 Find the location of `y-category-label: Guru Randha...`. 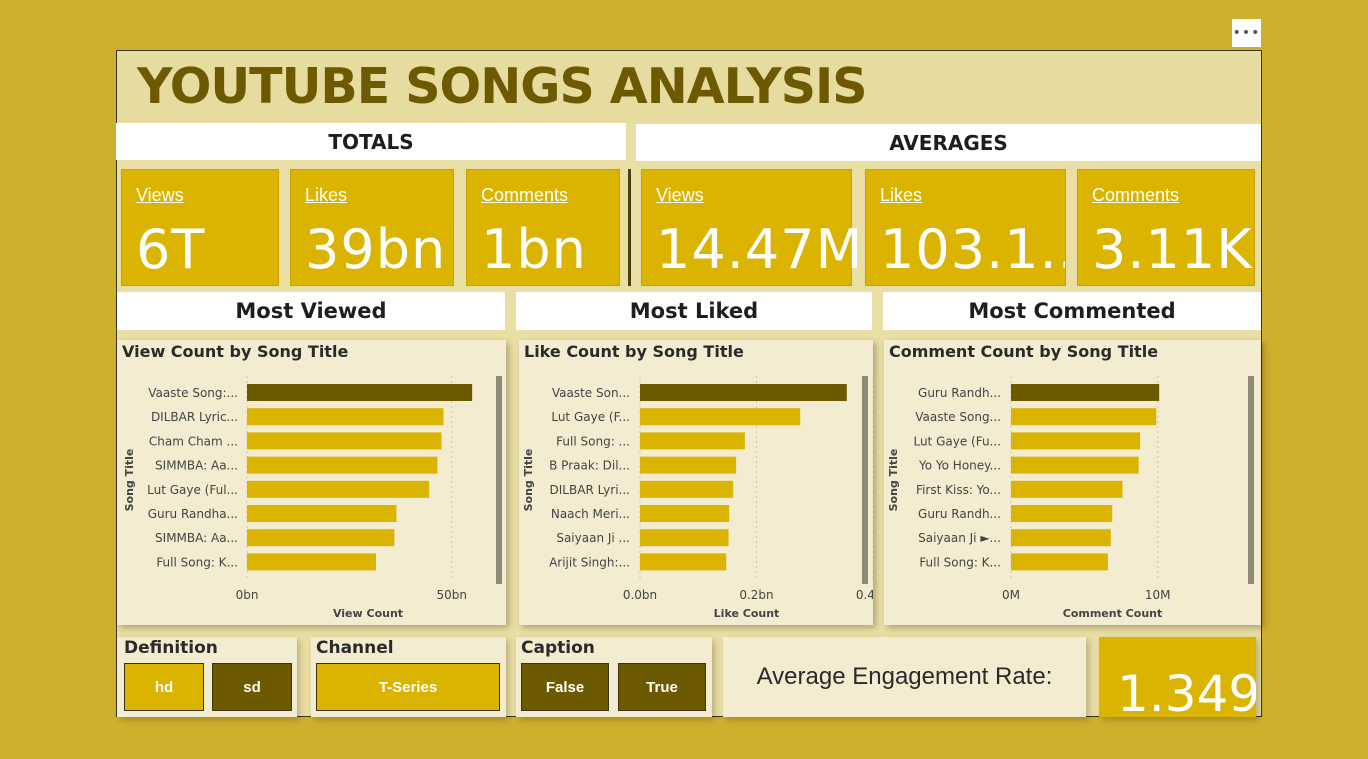

y-category-label: Guru Randha... is located at coordinates (193, 514).